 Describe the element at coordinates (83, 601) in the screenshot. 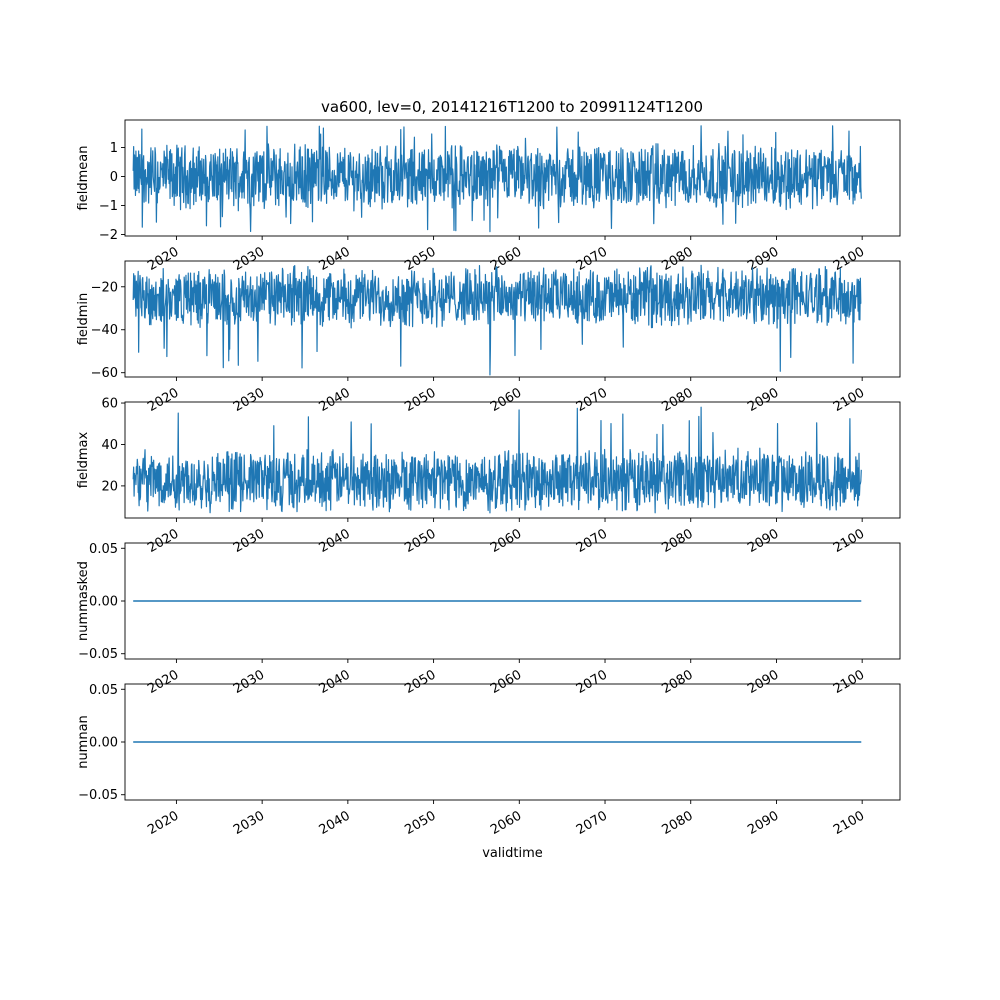

I see `ylabel: nummasked` at that location.